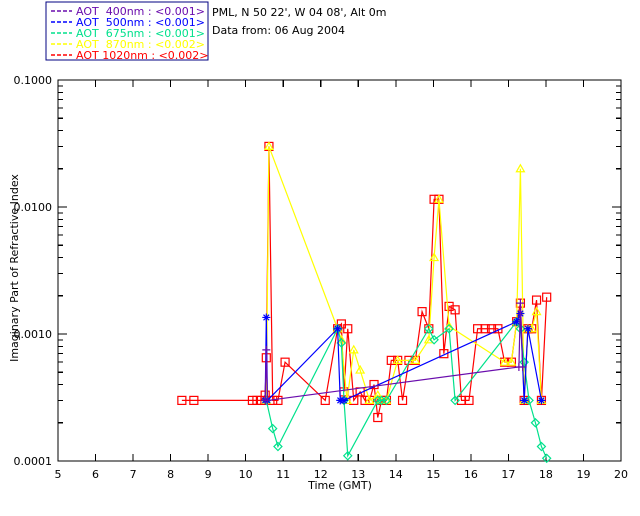 The image size is (640, 516). What do you see at coordinates (133, 474) in the screenshot?
I see `x-axis-tick-label: 7` at bounding box center [133, 474].